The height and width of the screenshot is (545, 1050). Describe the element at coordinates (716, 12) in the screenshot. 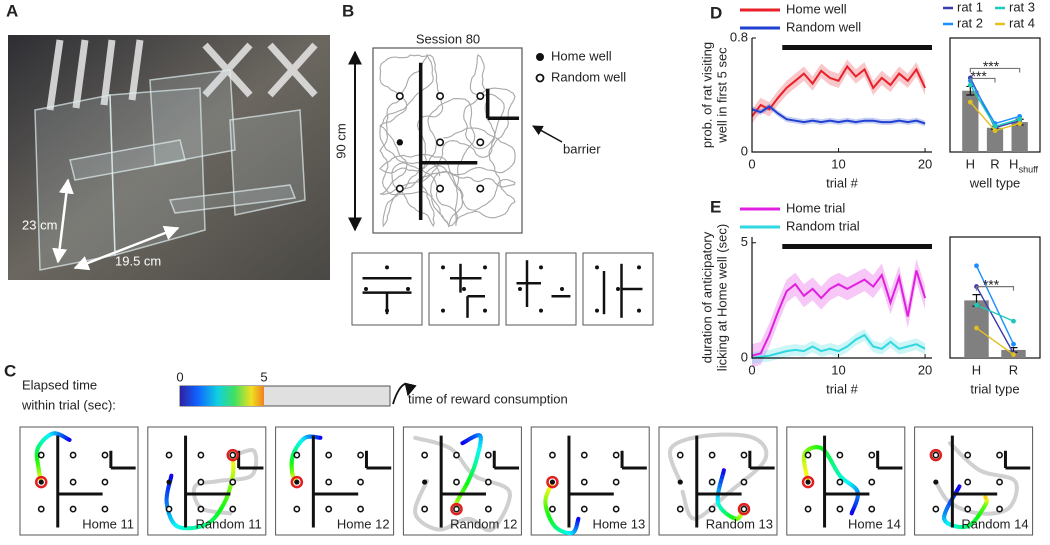

I see `panel-label: D` at that location.